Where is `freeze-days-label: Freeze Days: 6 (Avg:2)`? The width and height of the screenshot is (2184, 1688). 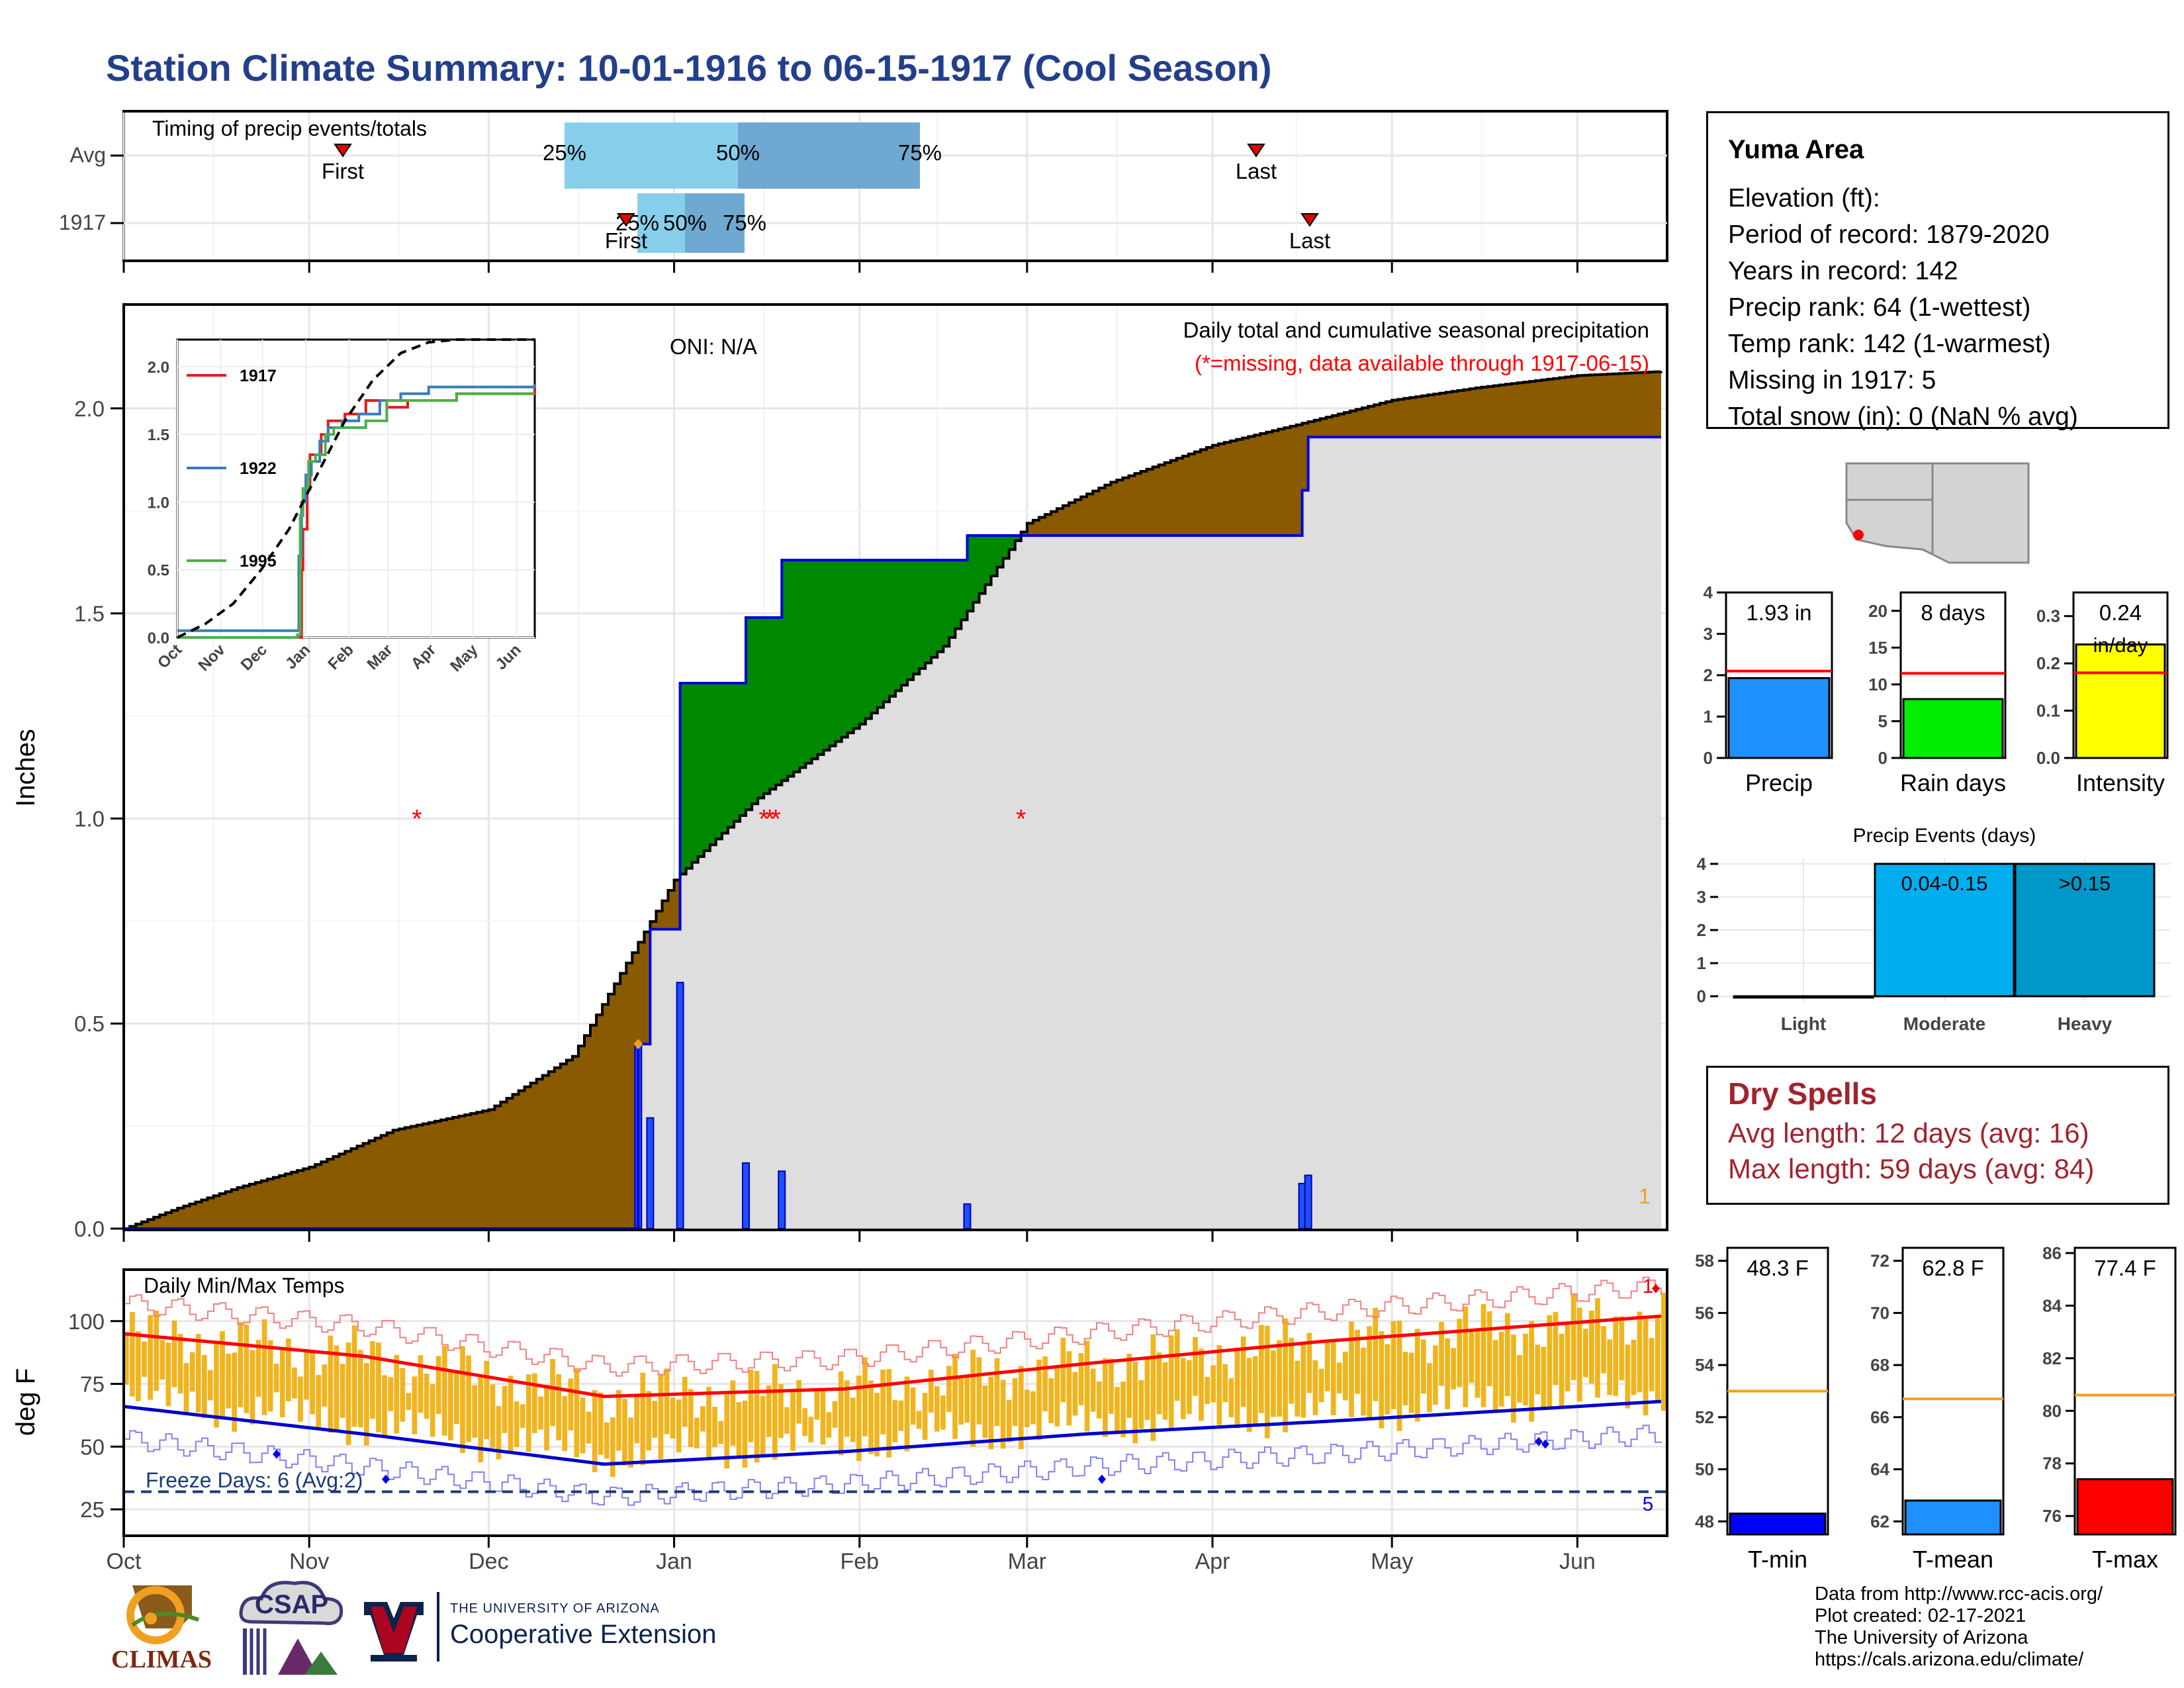
freeze-days-label: Freeze Days: 6 (Avg:2) is located at coordinates (255, 1480).